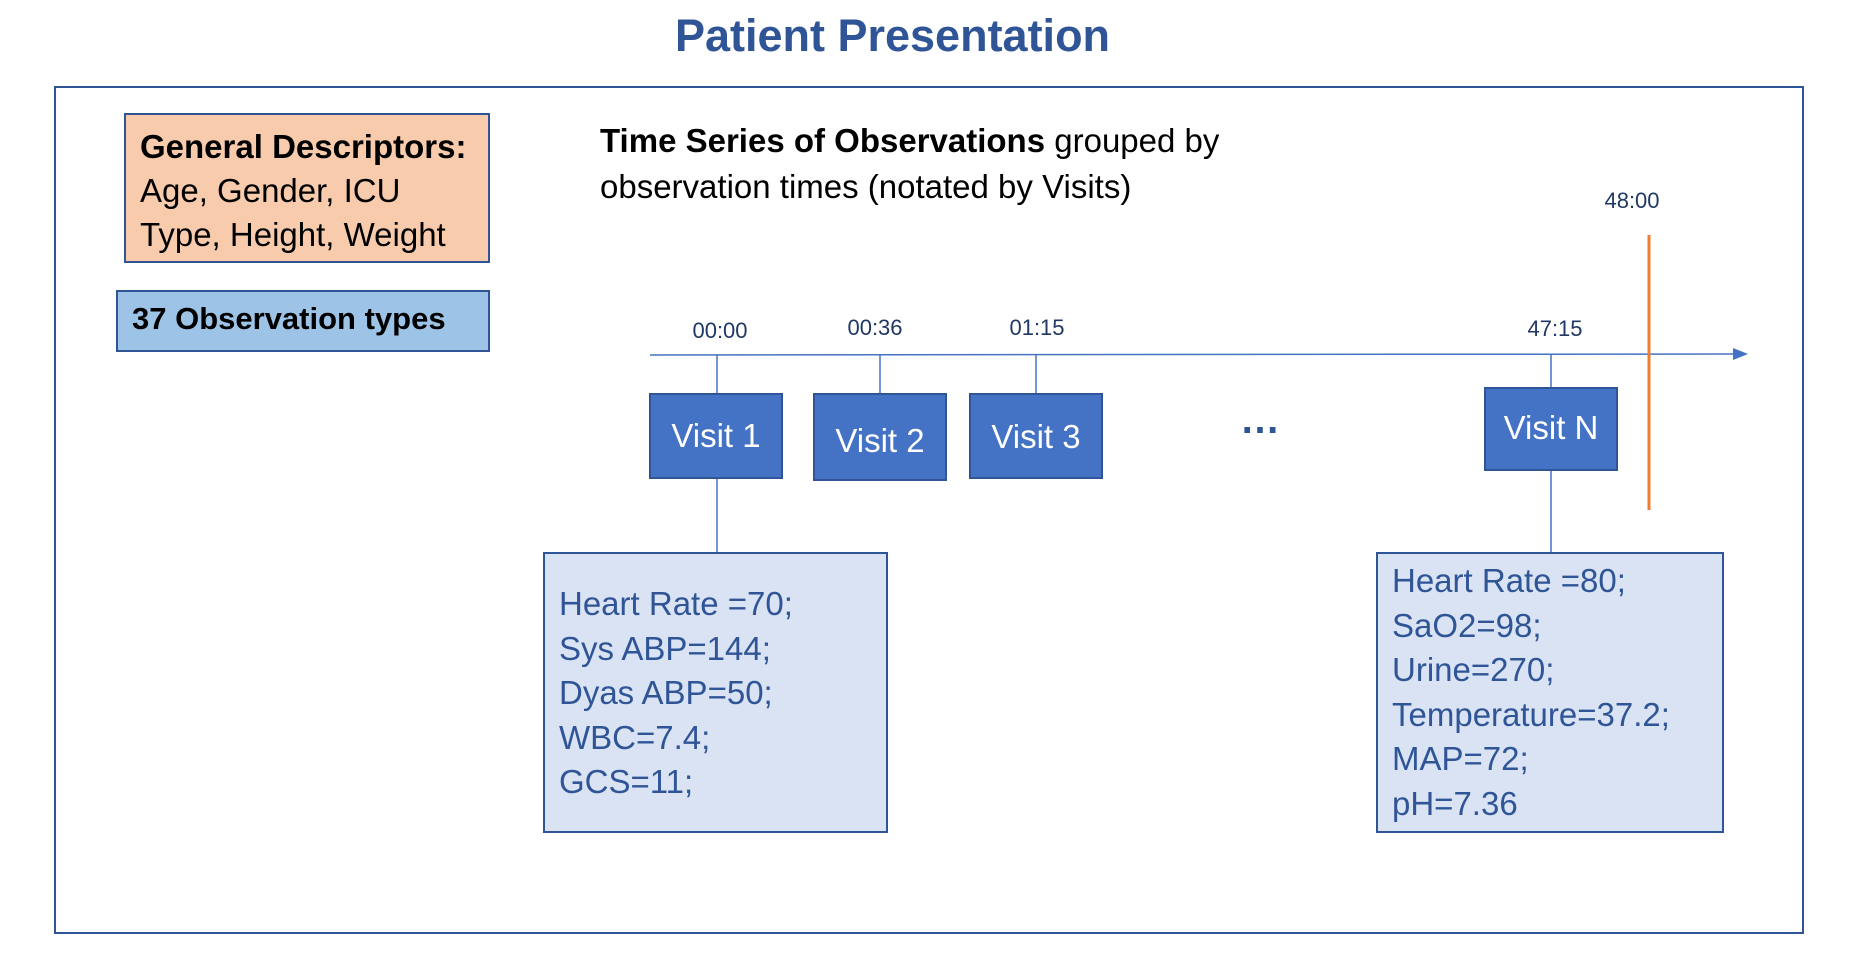 This screenshot has height=975, width=1857. I want to click on observation-entry: Urine=270;, so click(1473, 669).